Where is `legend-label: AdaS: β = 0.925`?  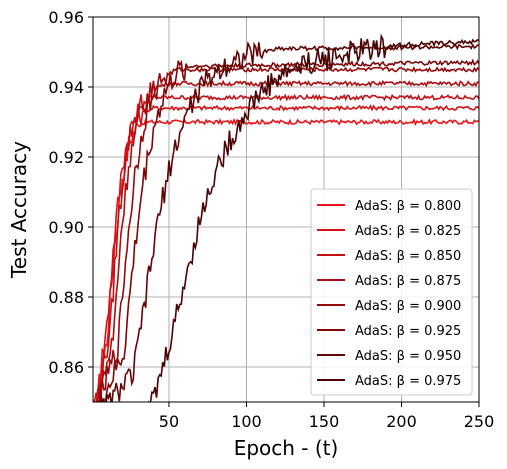
legend-label: AdaS: β = 0.925 is located at coordinates (408, 331).